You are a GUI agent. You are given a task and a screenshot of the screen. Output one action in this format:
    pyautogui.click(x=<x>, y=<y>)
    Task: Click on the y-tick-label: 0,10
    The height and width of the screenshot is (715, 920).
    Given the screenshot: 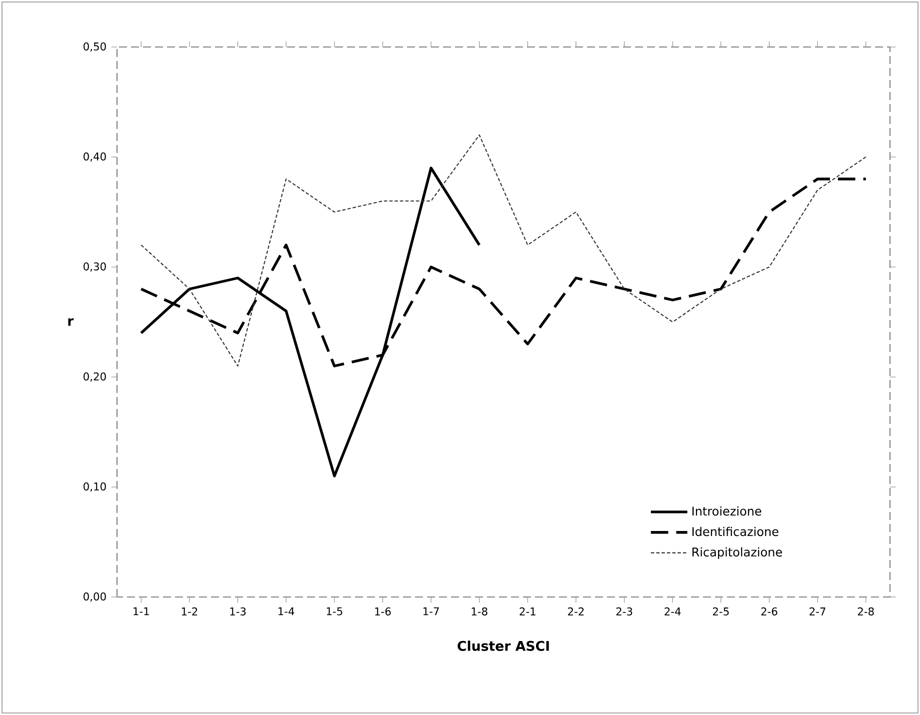 What is the action you would take?
    pyautogui.click(x=95, y=487)
    